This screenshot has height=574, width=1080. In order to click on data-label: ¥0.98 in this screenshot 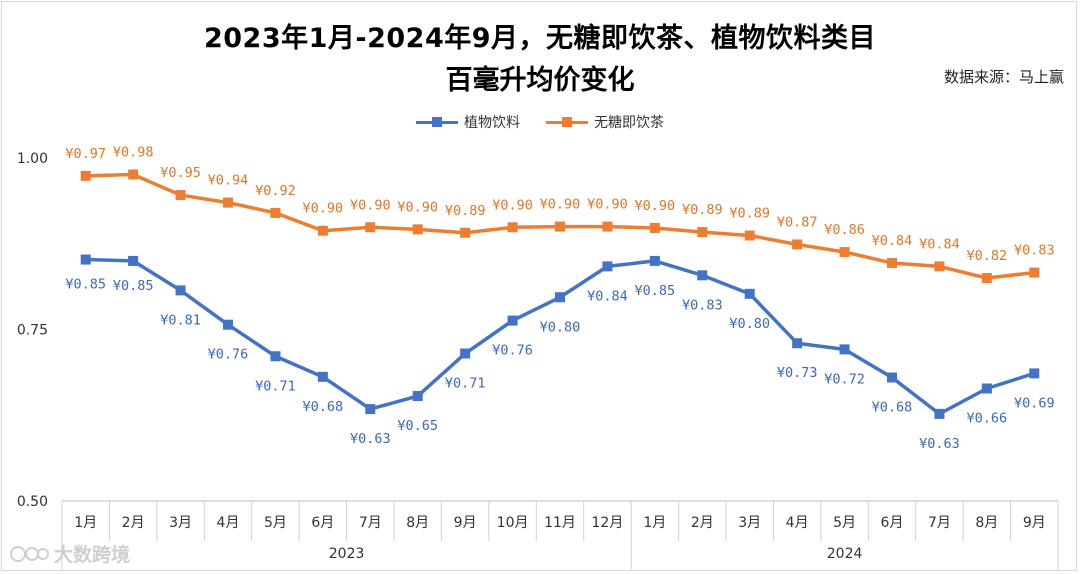, I will do `click(133, 152)`.